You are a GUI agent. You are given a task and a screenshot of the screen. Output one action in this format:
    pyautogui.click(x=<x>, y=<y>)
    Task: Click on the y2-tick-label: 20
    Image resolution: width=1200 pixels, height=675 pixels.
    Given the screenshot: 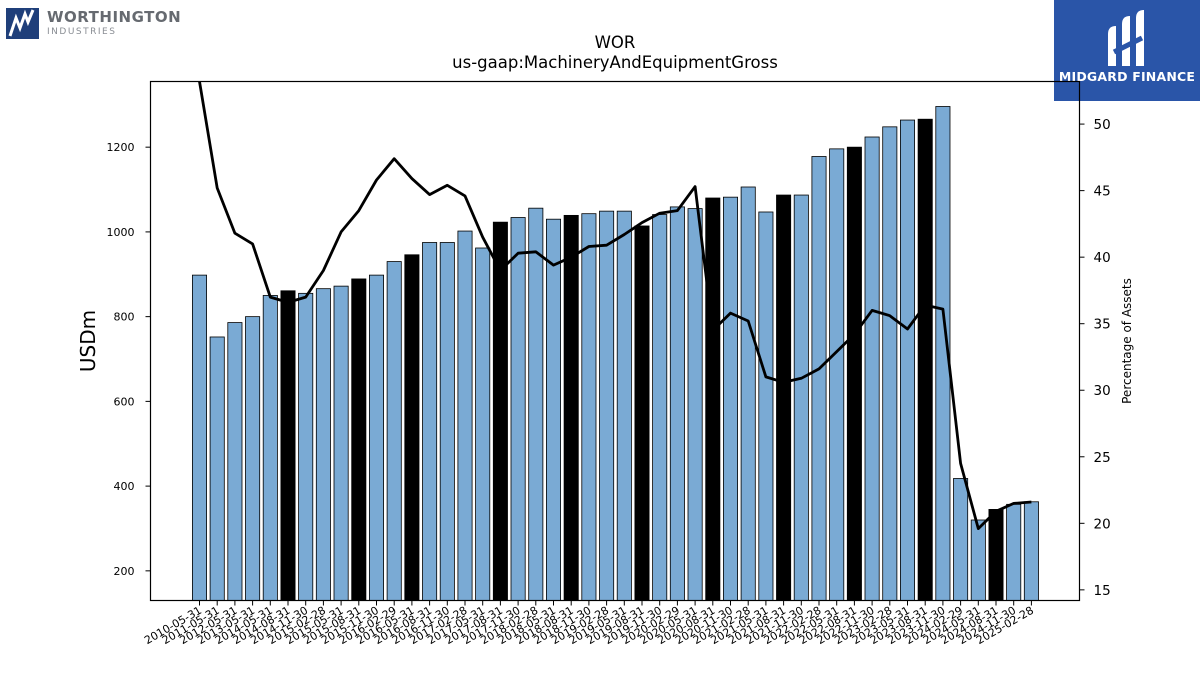 What is the action you would take?
    pyautogui.click(x=1102, y=524)
    